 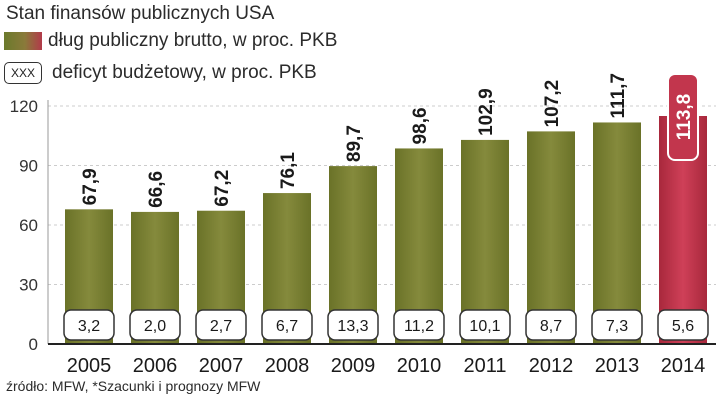 I want to click on deficit-value-label: 13,3, so click(x=352, y=326).